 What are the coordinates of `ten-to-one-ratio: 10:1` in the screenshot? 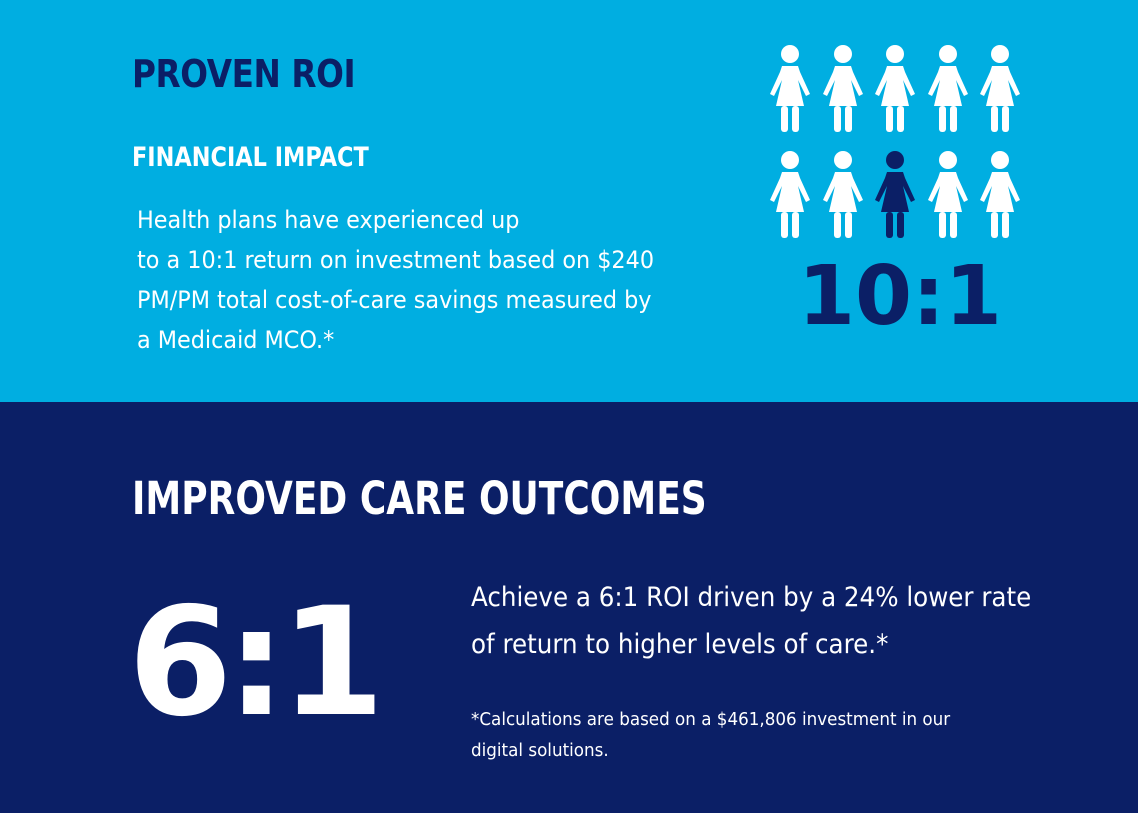 It's located at (900, 296).